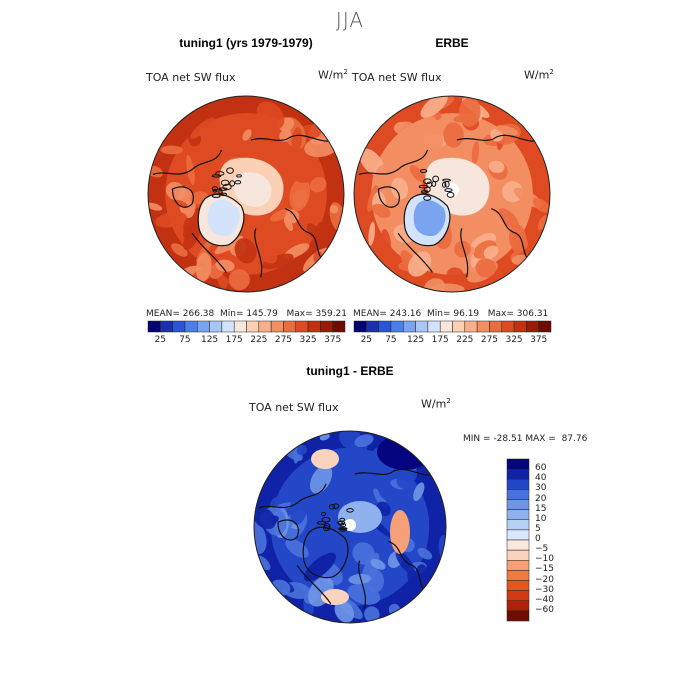 Image resolution: width=700 pixels, height=700 pixels. What do you see at coordinates (350, 371) in the screenshot?
I see `panel-3-title: tuning1 - ERBE` at bounding box center [350, 371].